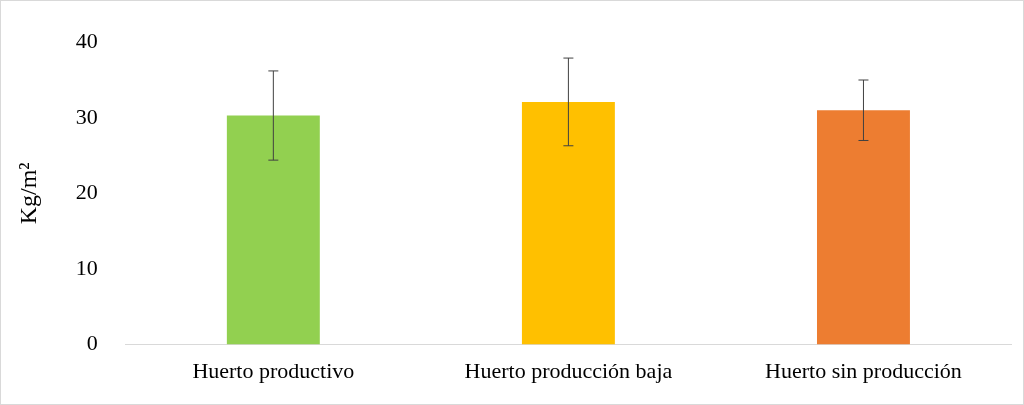  Describe the element at coordinates (863, 370) in the screenshot. I see `x-tick-label: Huerto sin producción` at that location.